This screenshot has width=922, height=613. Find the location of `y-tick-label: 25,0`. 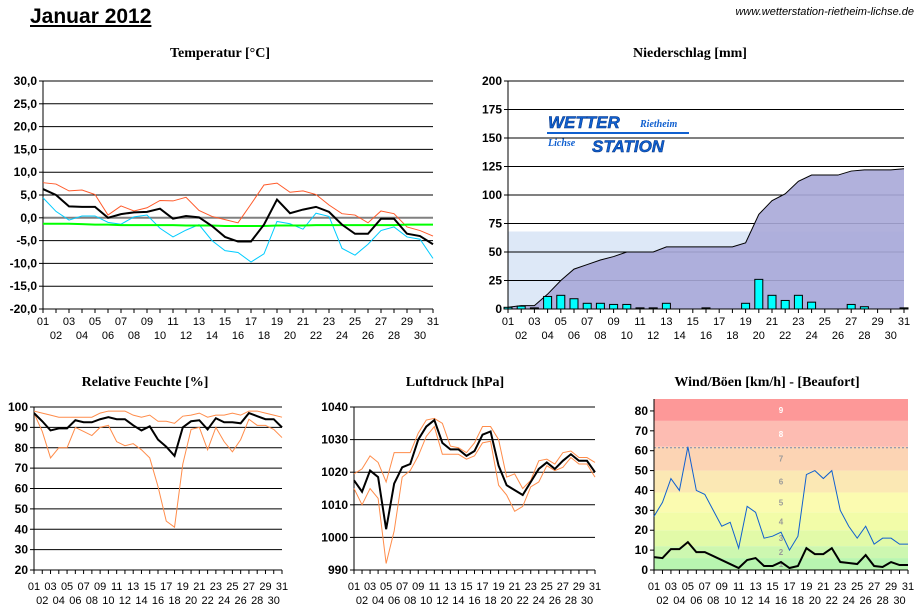

y-tick-label: 25,0 is located at coordinates (26, 104).